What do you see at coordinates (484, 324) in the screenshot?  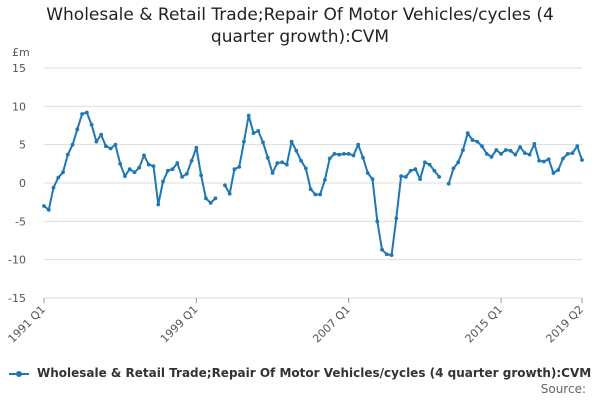 I see `x-tick-label: 2015 Q1` at bounding box center [484, 324].